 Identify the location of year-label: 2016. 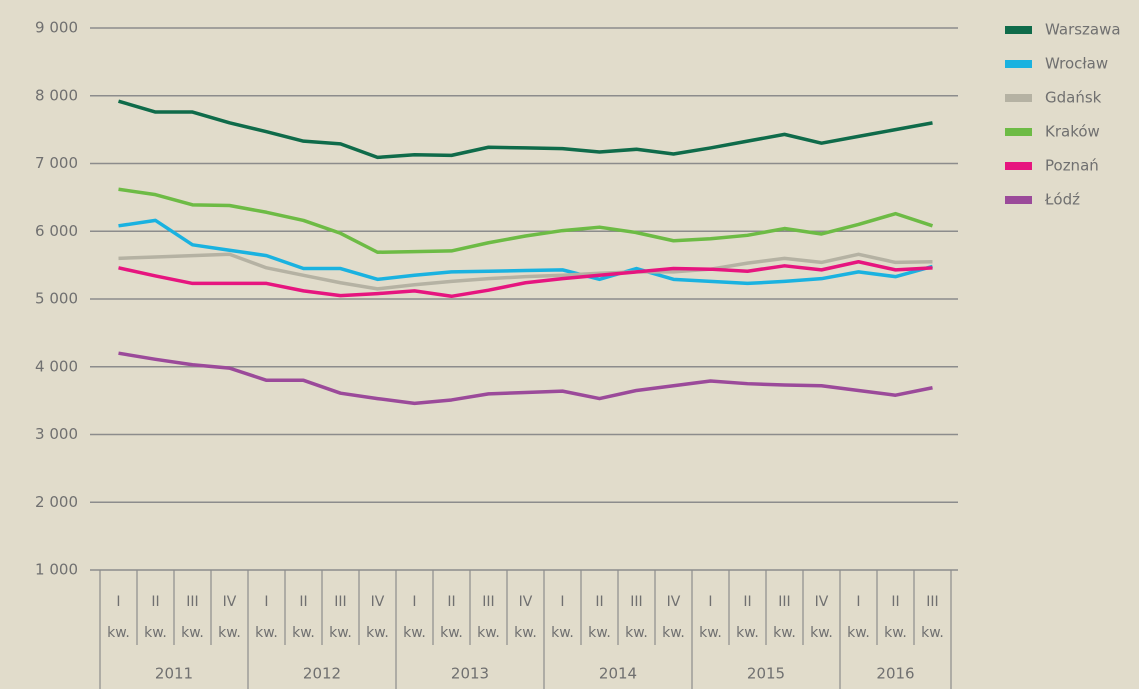
(895, 674).